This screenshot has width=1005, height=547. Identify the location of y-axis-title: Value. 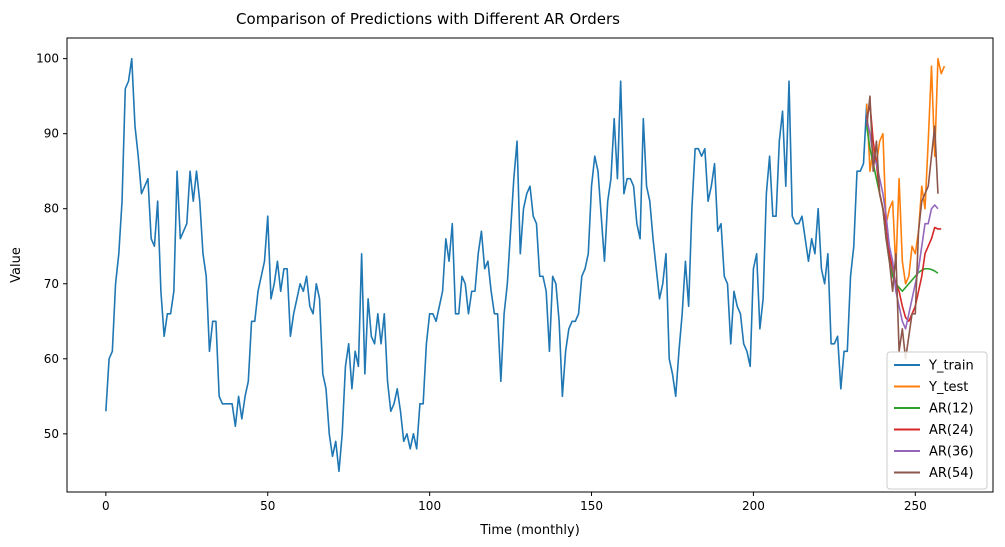
(16, 265).